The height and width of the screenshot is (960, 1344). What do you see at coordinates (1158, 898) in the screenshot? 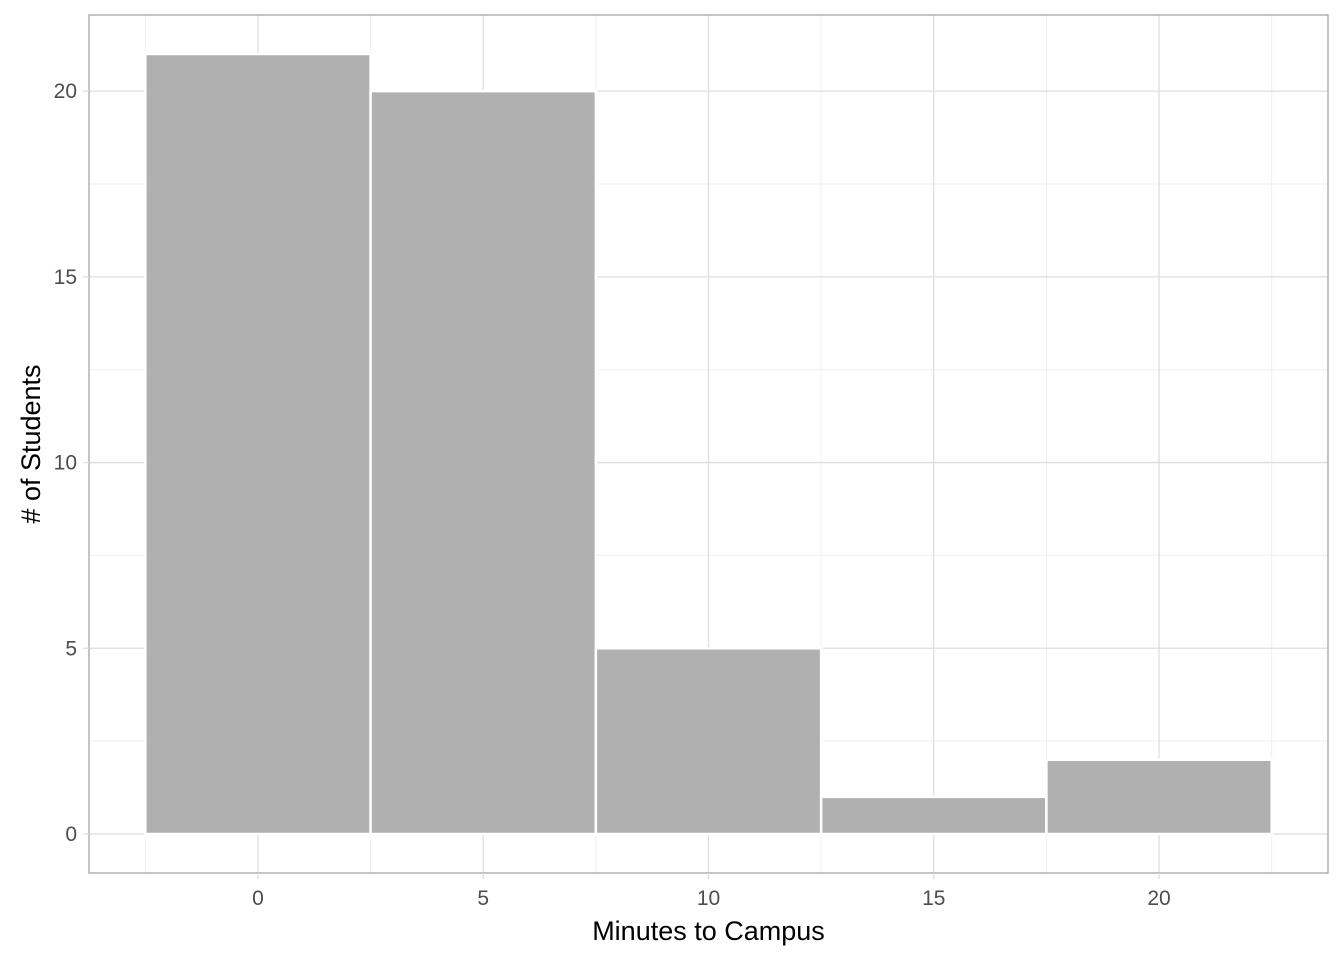
I see `x-tick-label: 20` at bounding box center [1158, 898].